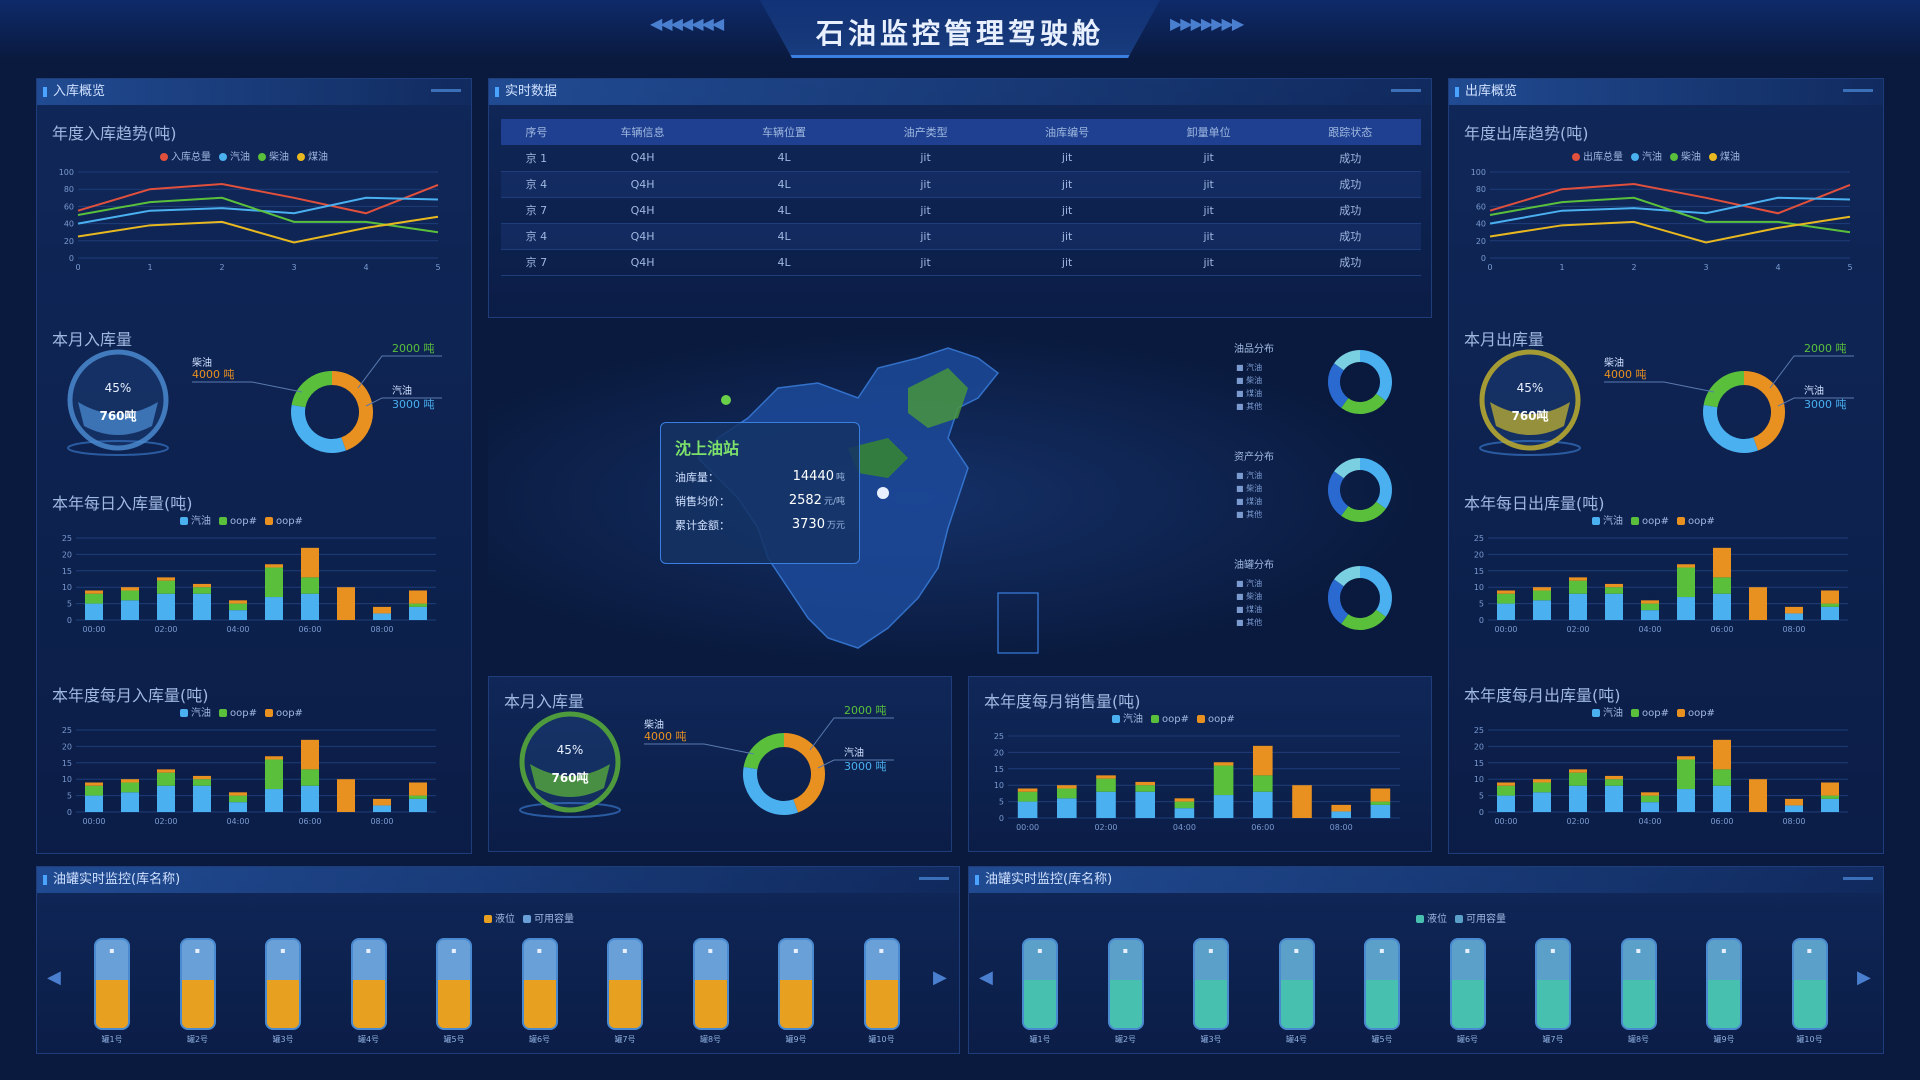 The width and height of the screenshot is (1920, 1080). I want to click on right-panel-title: 出库概览, so click(1491, 91).